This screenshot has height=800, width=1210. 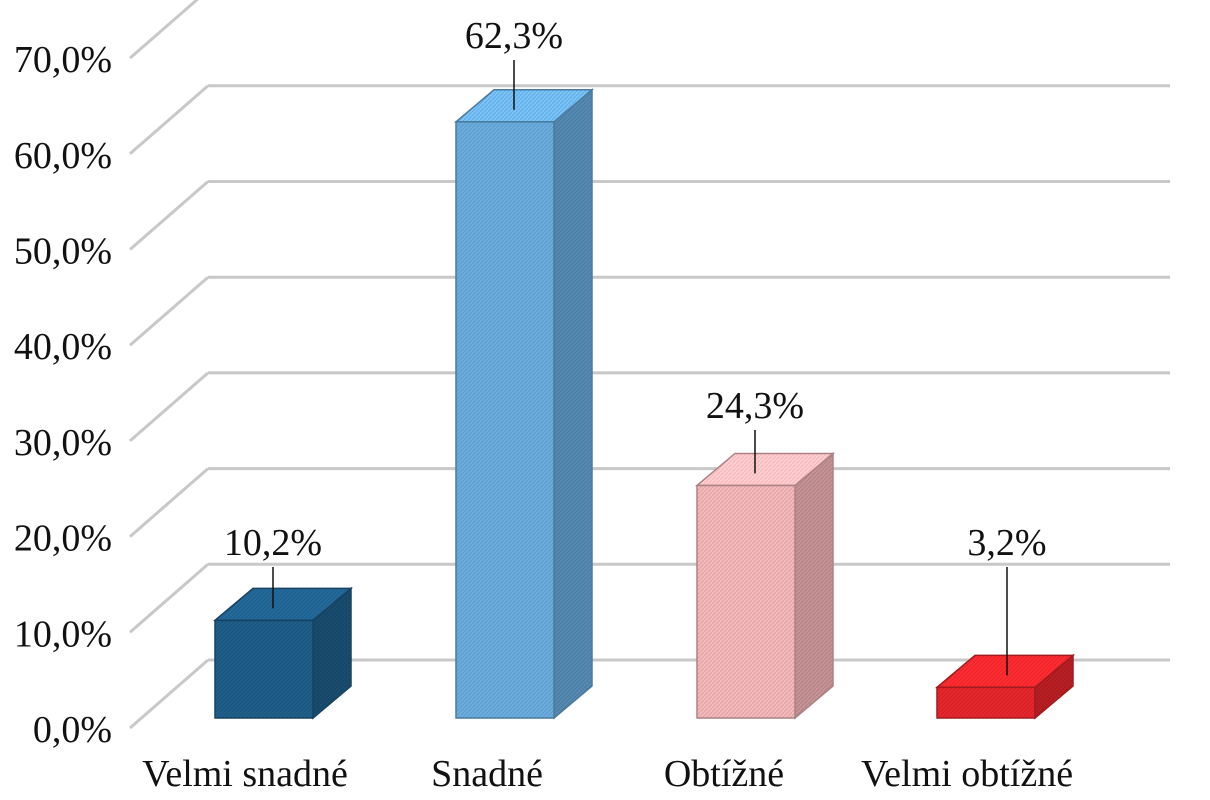 I want to click on y-axis-tick-labels: 0,0% 10,0% 20,0% 30,0% 40,0% 50,0% 60,0% 70,0%, so click(x=63, y=395).